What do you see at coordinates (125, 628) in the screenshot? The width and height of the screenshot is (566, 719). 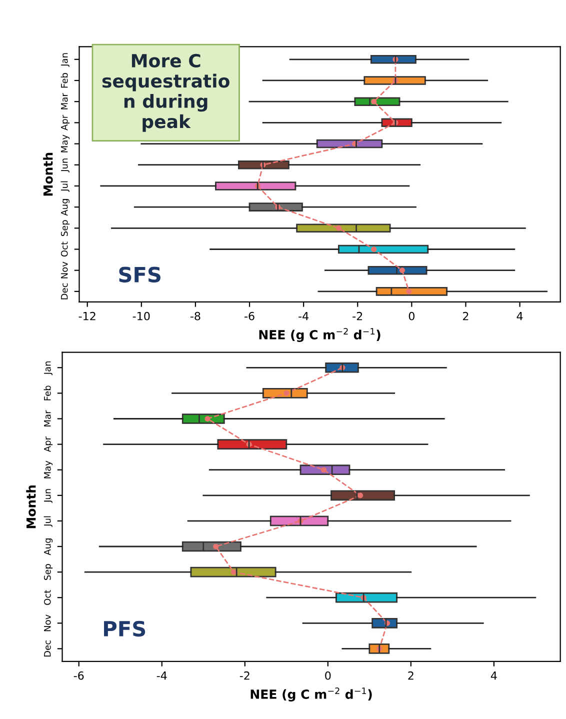 I see `annotation: PFS` at bounding box center [125, 628].